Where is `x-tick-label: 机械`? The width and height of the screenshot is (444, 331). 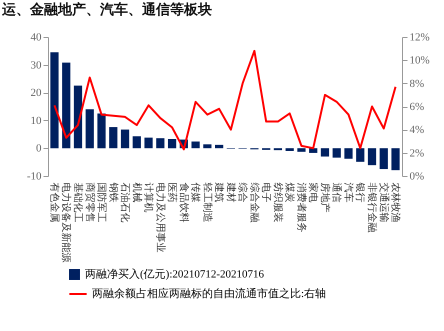
x-tick-label: 机械 is located at coordinates (136, 192).